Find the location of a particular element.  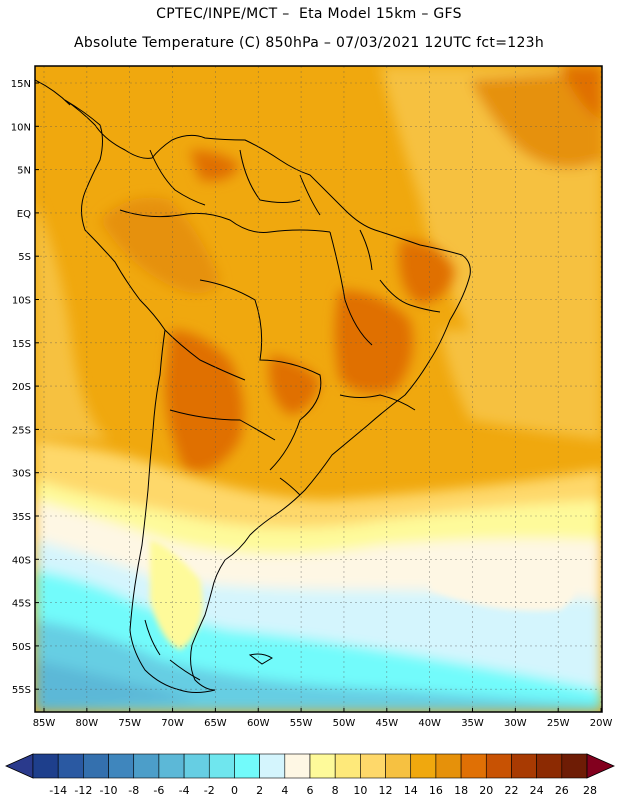

lon-label: 60W is located at coordinates (258, 723).